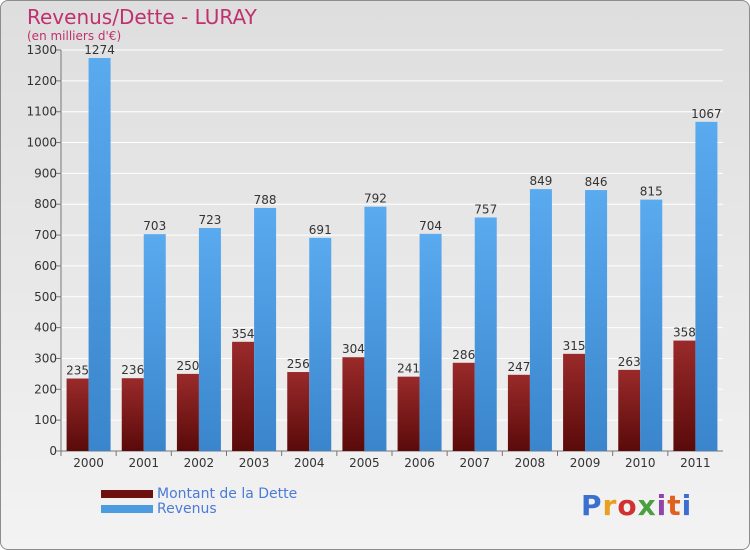 The height and width of the screenshot is (550, 750). I want to click on data-label-dette: 236, so click(132, 370).